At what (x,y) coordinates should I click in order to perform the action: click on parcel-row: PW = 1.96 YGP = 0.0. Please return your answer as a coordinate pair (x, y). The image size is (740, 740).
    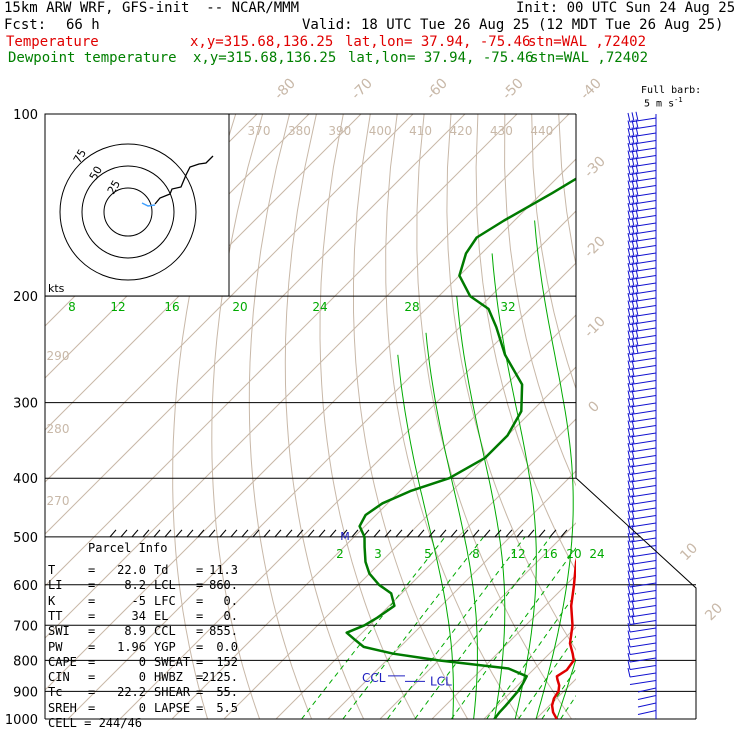
    Looking at the image, I should click on (148, 647).